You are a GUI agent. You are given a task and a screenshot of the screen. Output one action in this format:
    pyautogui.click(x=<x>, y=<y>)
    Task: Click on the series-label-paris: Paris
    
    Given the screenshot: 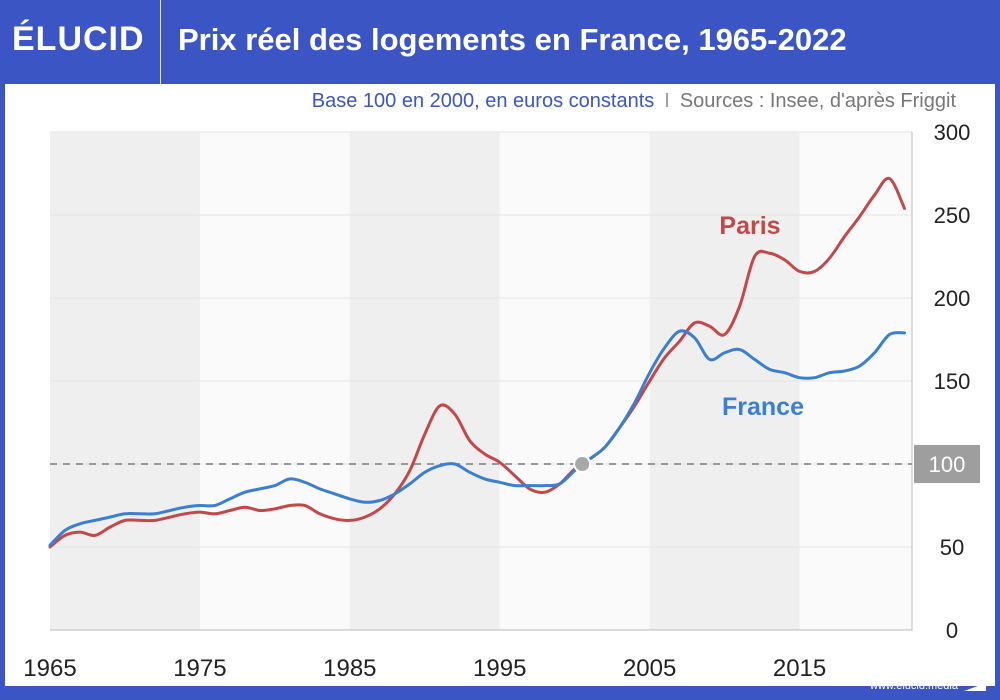 What is the action you would take?
    pyautogui.click(x=749, y=226)
    